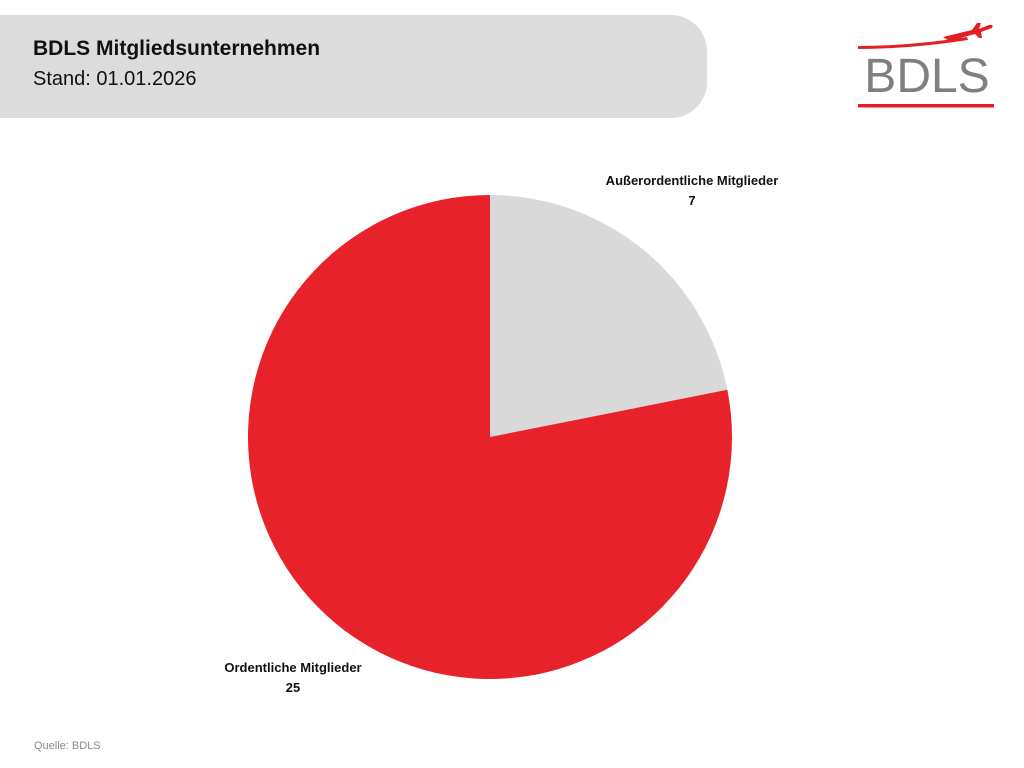 Image resolution: width=1024 pixels, height=768 pixels. I want to click on slice-label-name: Außerordentliche Mitglieder, so click(692, 180).